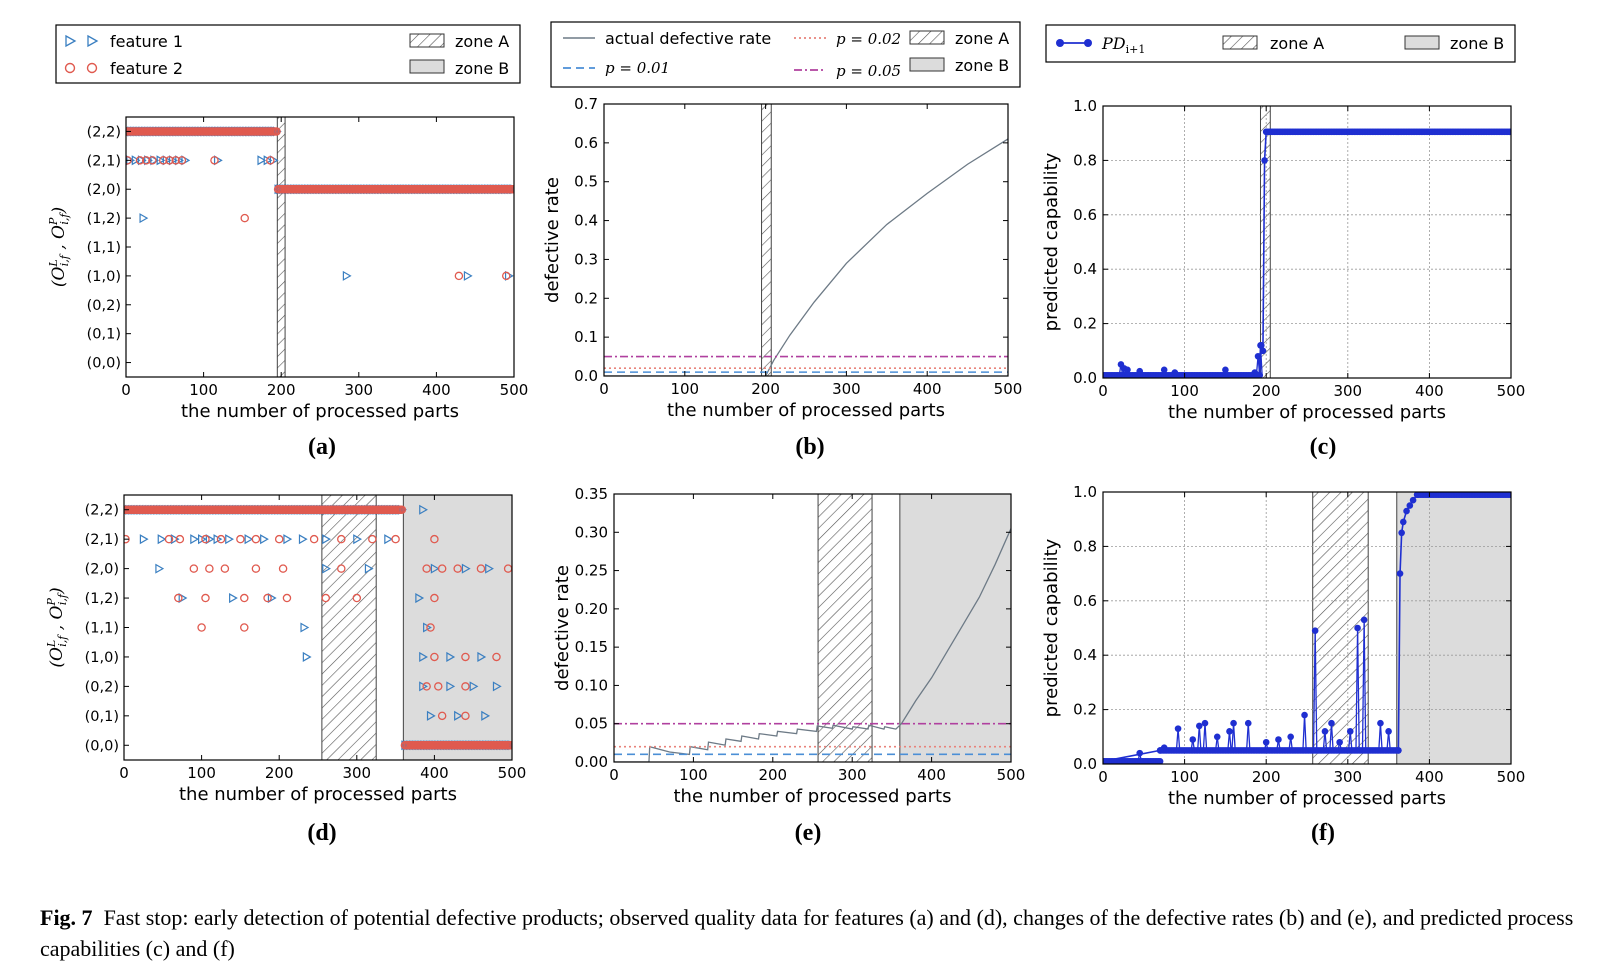 This screenshot has height=974, width=1606. I want to click on y-axis-label-part: (, so click(59, 283).